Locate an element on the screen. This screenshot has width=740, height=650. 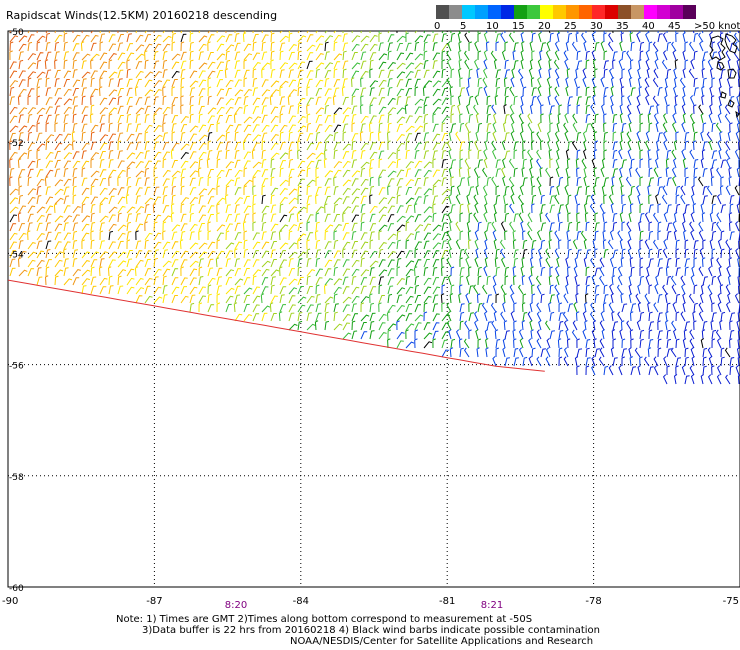
colorbar-label: 20 is located at coordinates (544, 26).